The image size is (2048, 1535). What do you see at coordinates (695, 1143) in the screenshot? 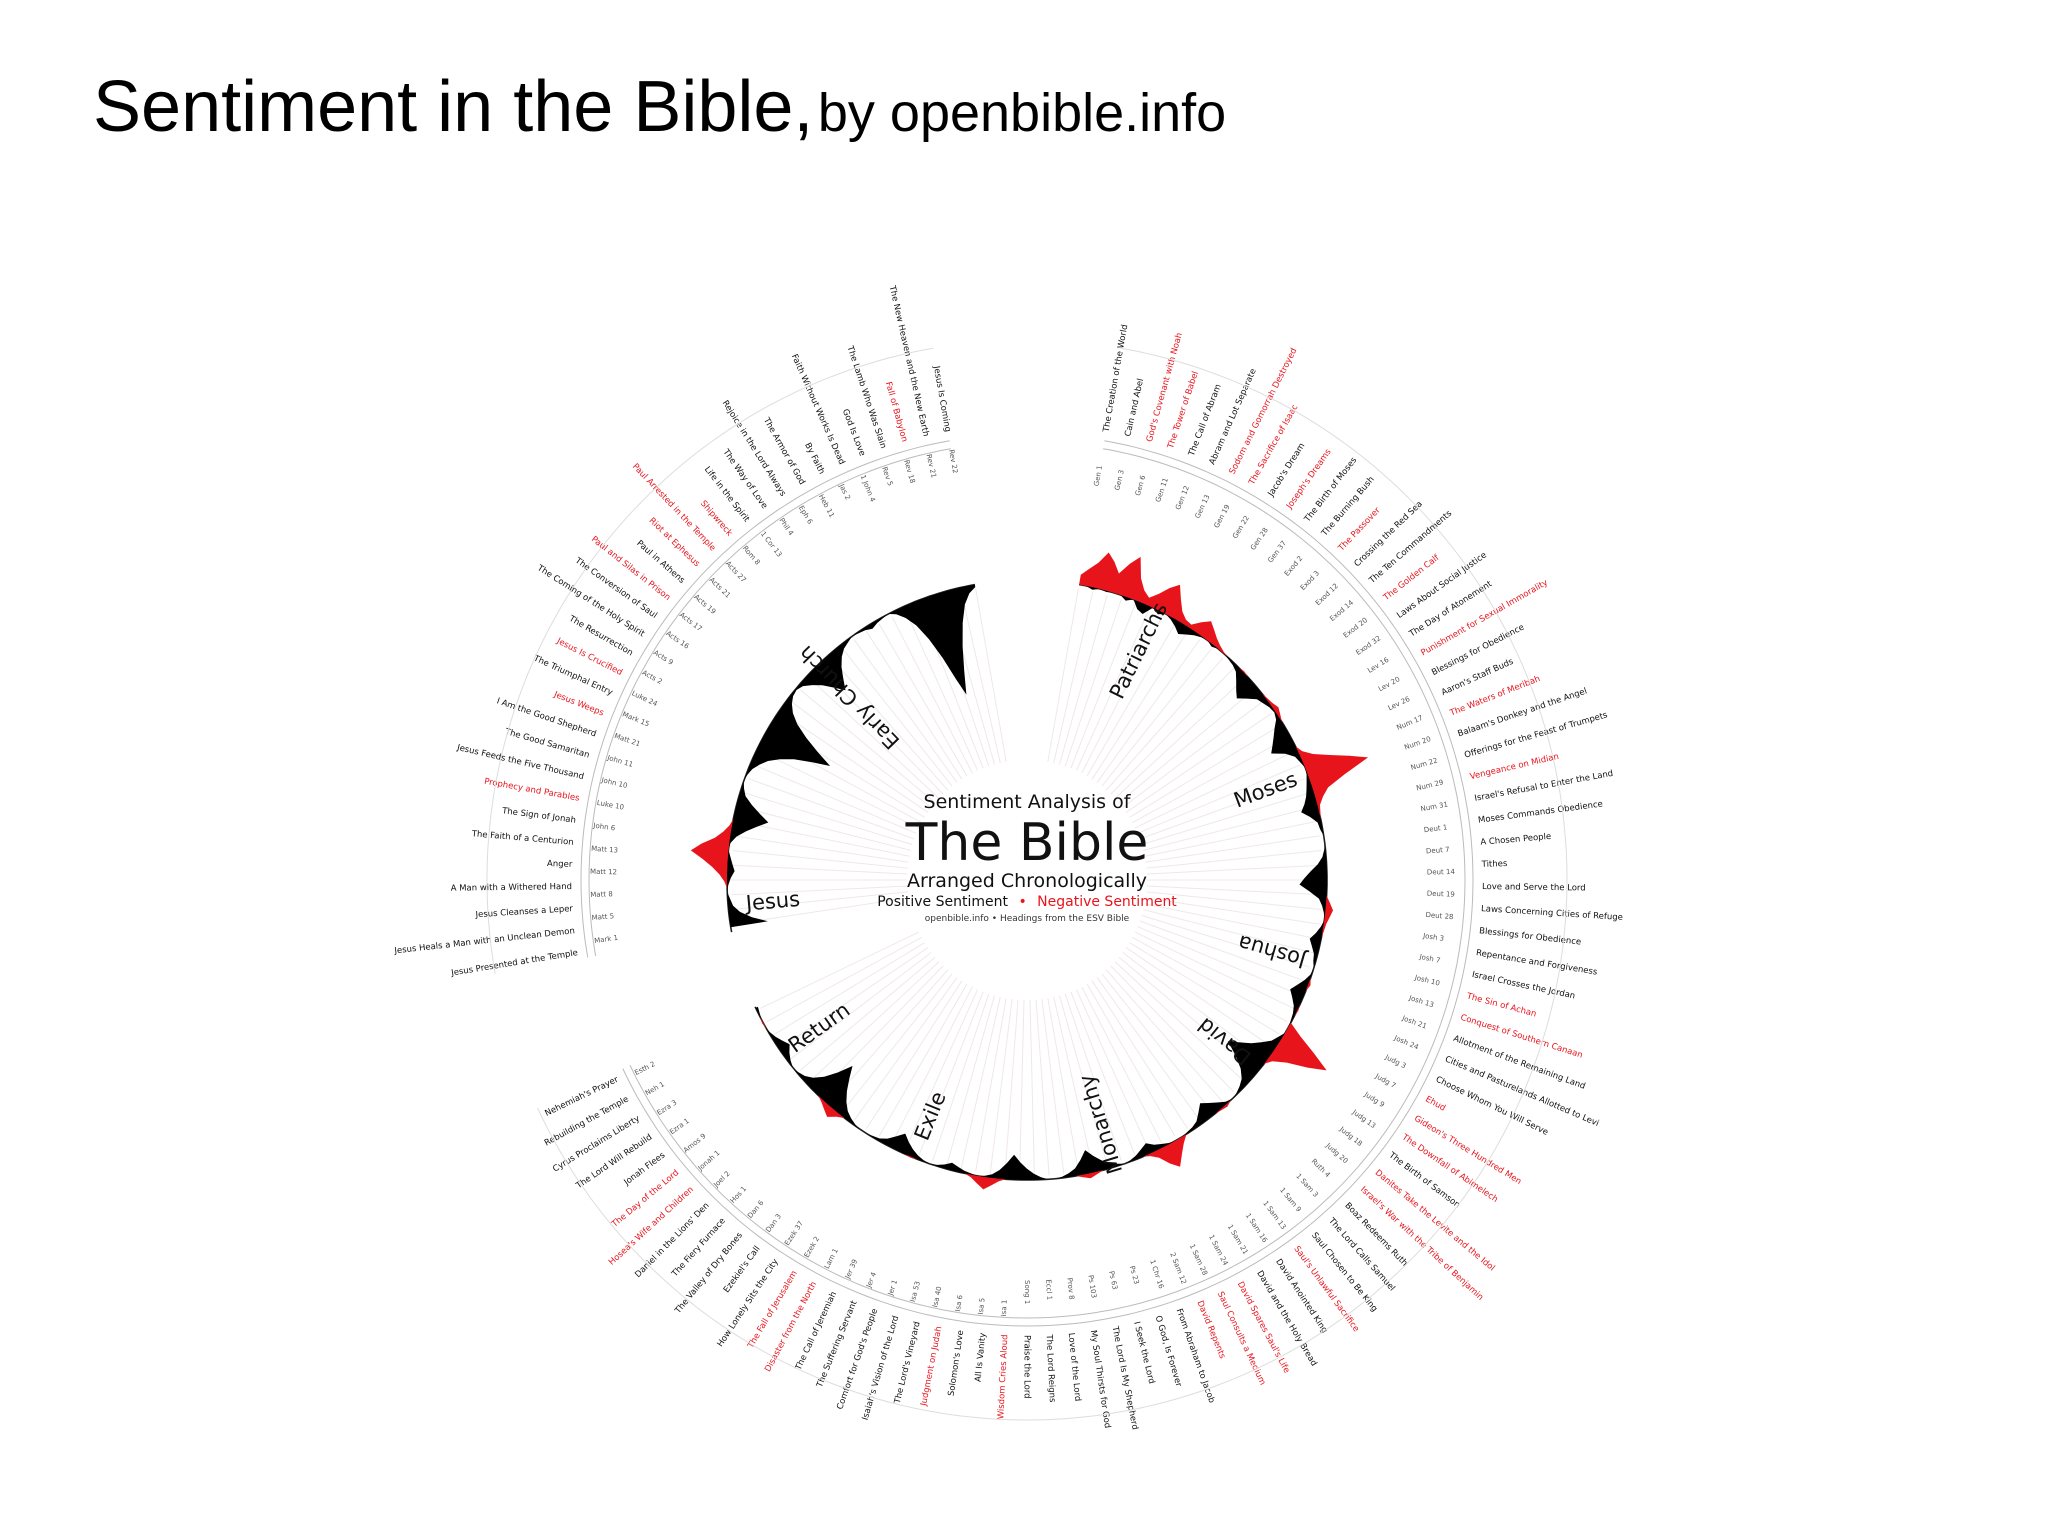
I see `chapter-code: Amos 9` at bounding box center [695, 1143].